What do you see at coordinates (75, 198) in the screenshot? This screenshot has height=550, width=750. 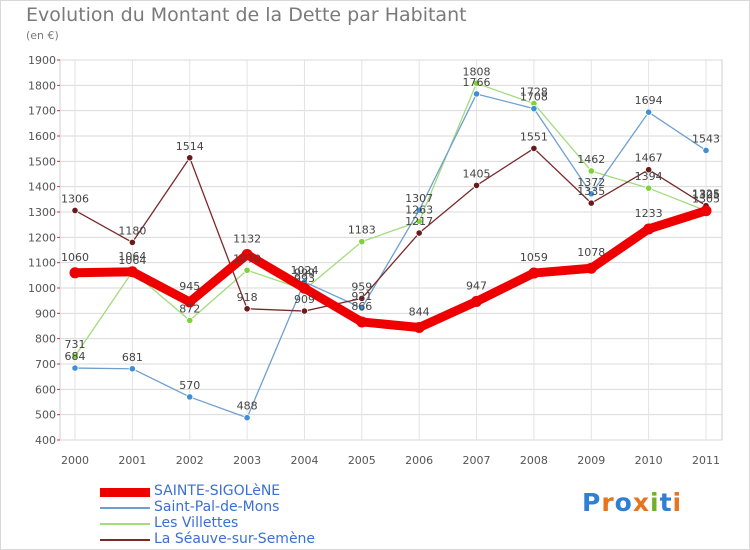 I see `data-label: 1306` at bounding box center [75, 198].